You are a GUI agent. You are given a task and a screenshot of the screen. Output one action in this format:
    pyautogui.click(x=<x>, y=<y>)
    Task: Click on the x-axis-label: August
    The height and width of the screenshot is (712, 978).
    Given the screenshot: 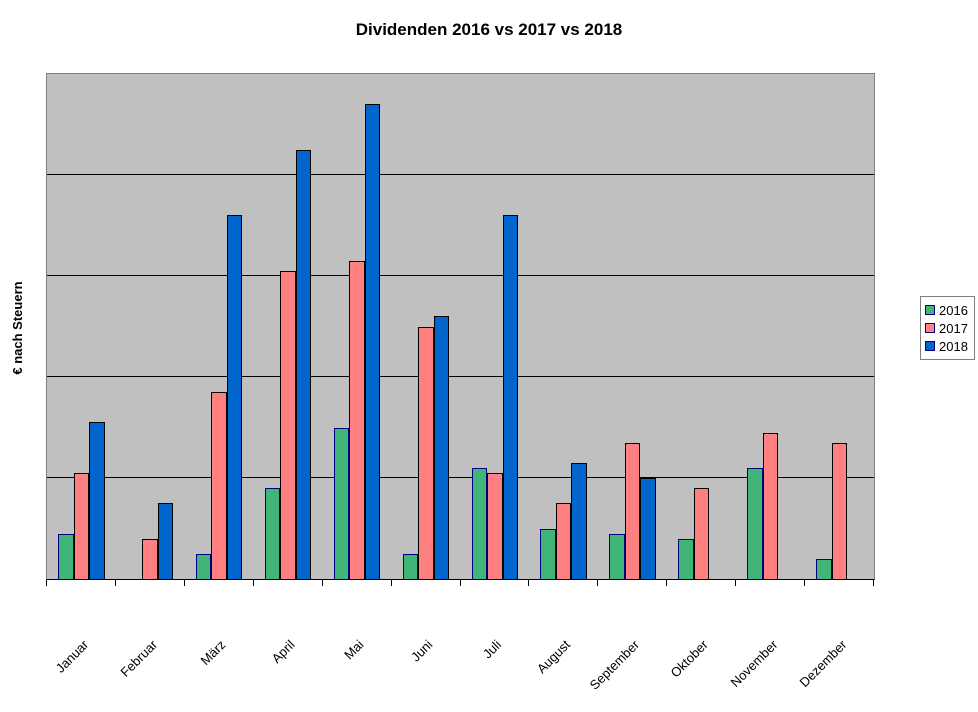 What is the action you would take?
    pyautogui.click(x=554, y=657)
    